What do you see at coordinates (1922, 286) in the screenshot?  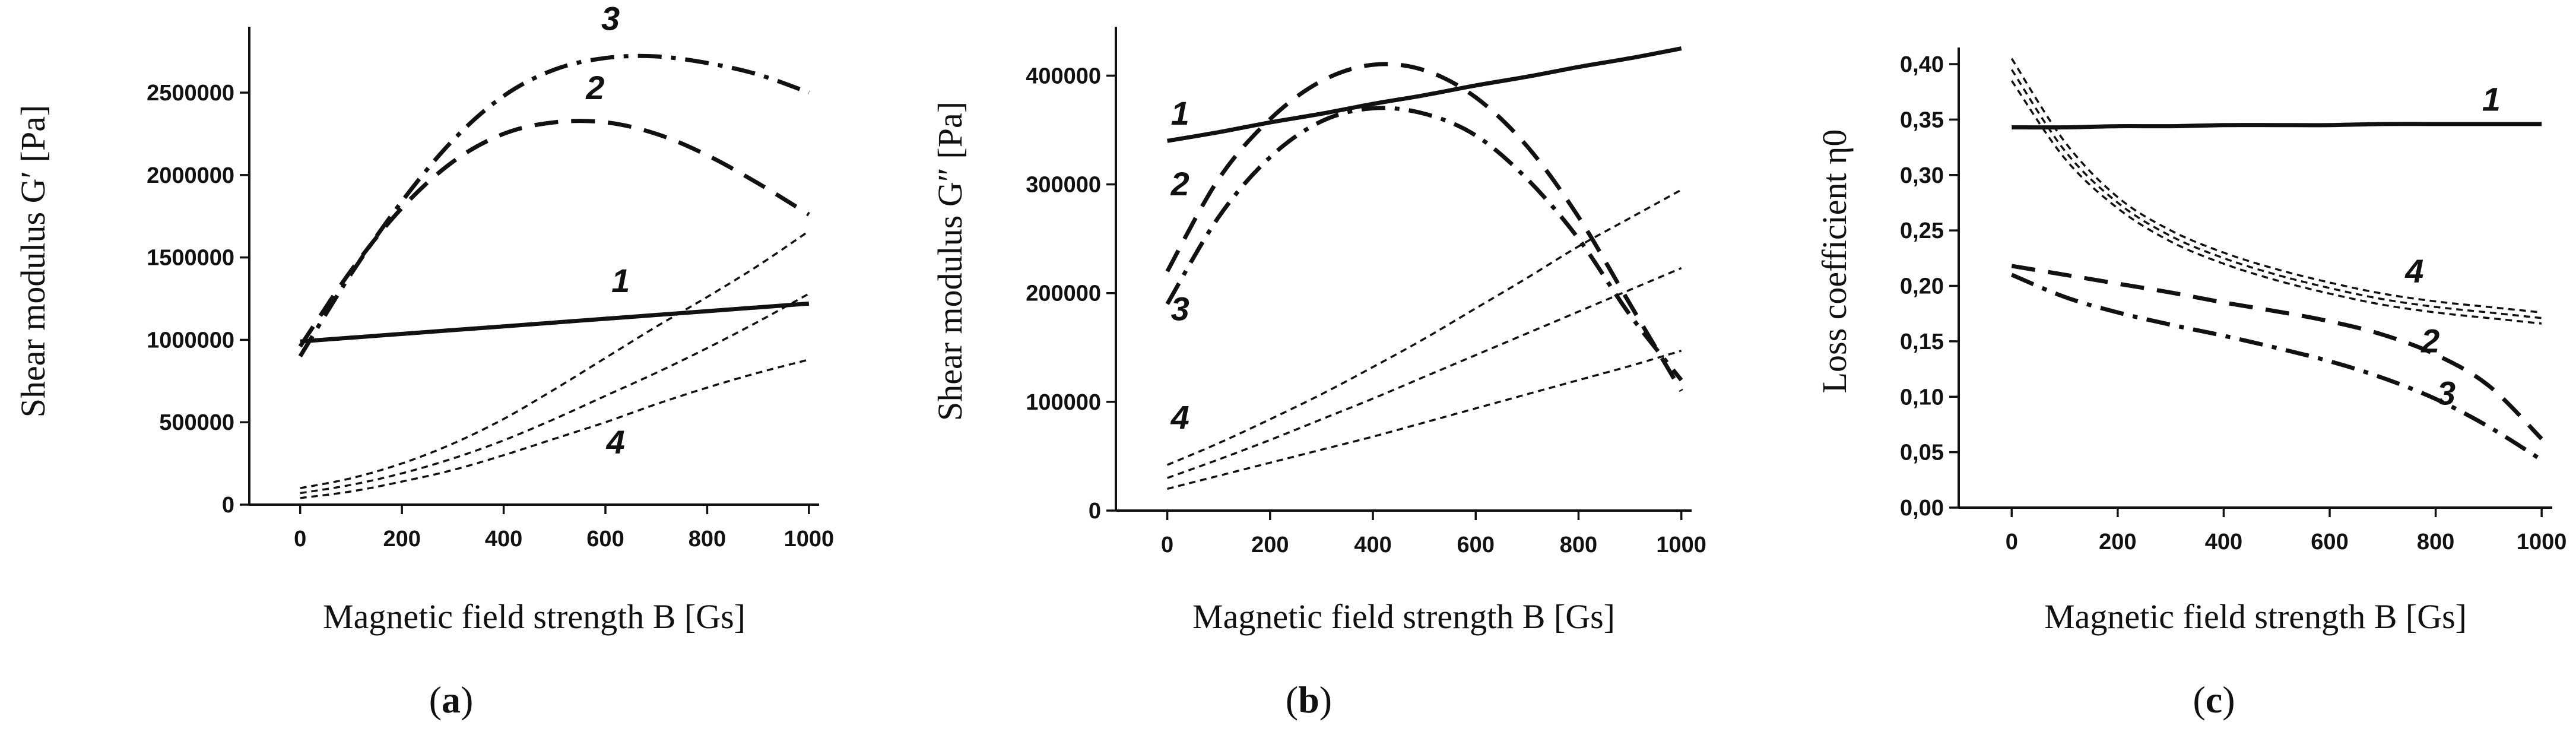 I see `y-tick-label: 0,20` at bounding box center [1922, 286].